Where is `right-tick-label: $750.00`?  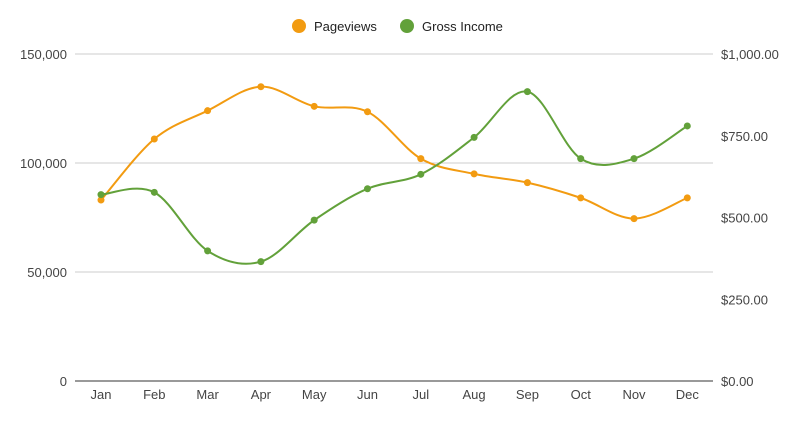 right-tick-label: $750.00 is located at coordinates (744, 136).